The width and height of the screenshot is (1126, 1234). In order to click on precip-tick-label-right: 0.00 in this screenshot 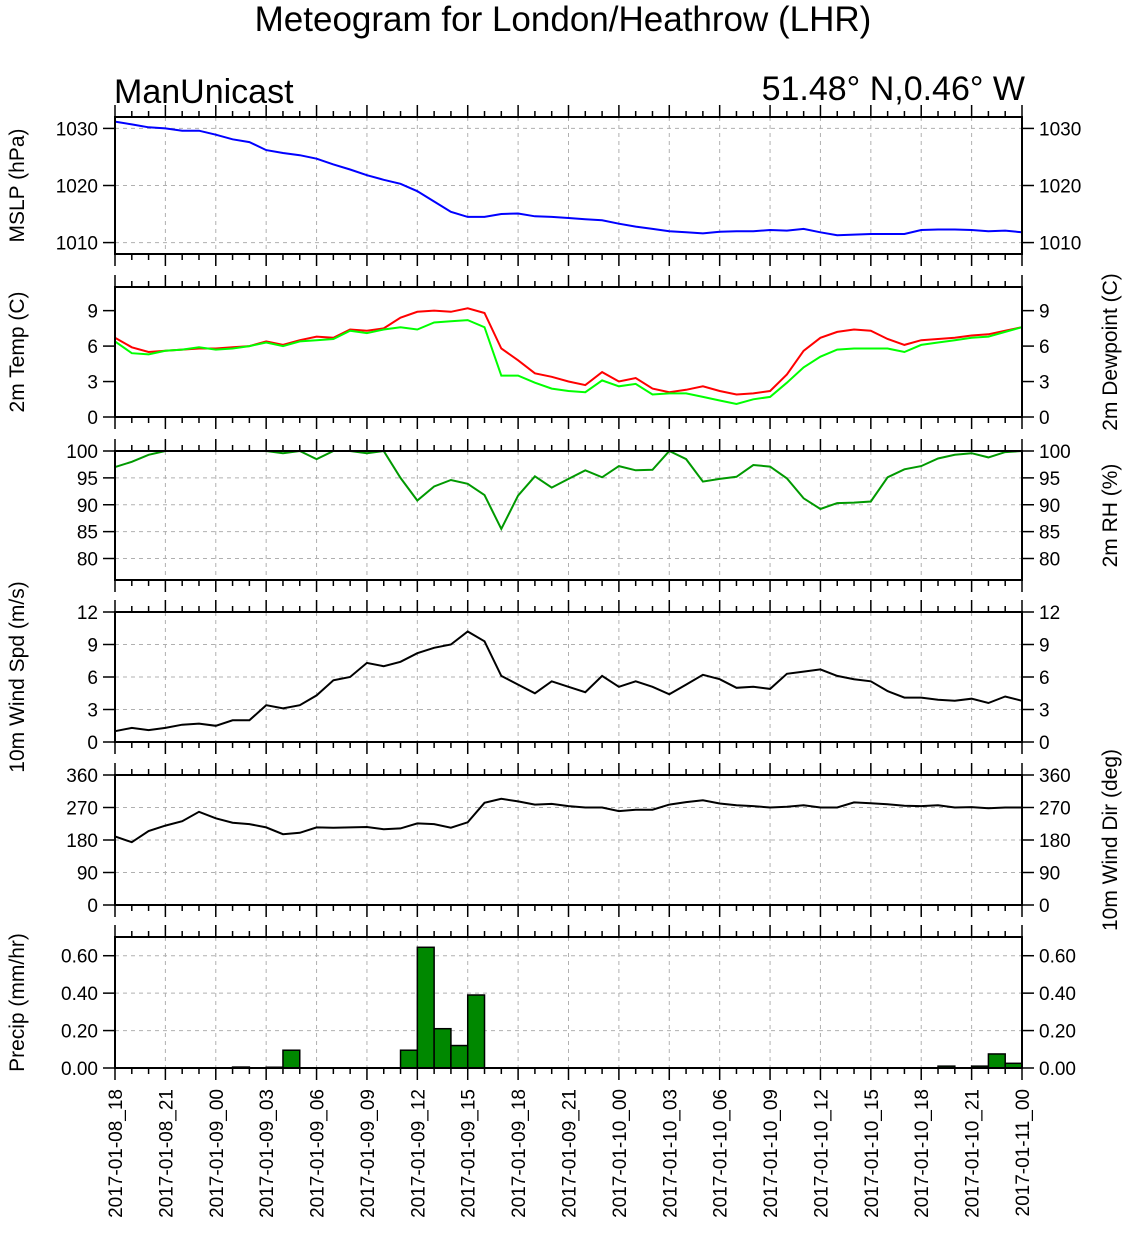, I will do `click(1057, 1069)`.